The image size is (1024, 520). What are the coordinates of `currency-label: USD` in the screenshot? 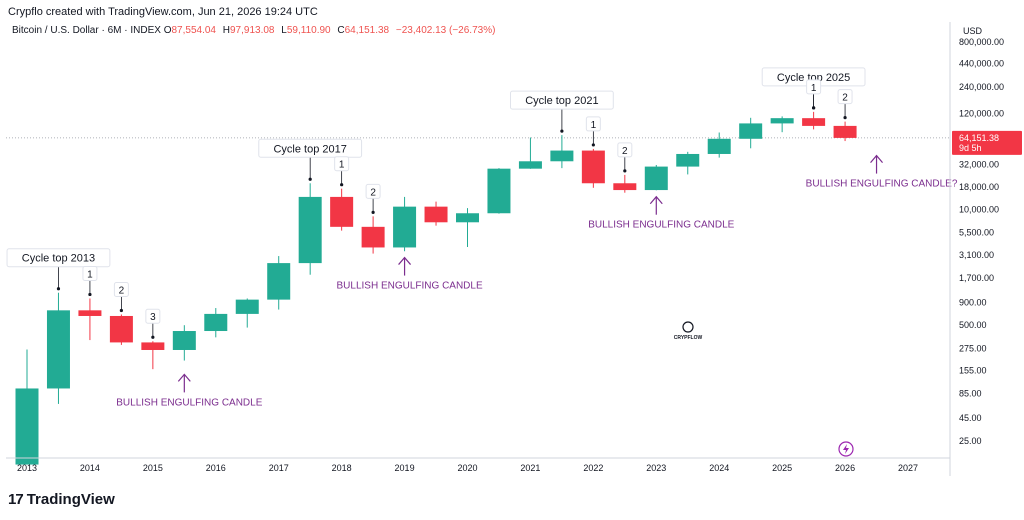 It's located at (973, 31).